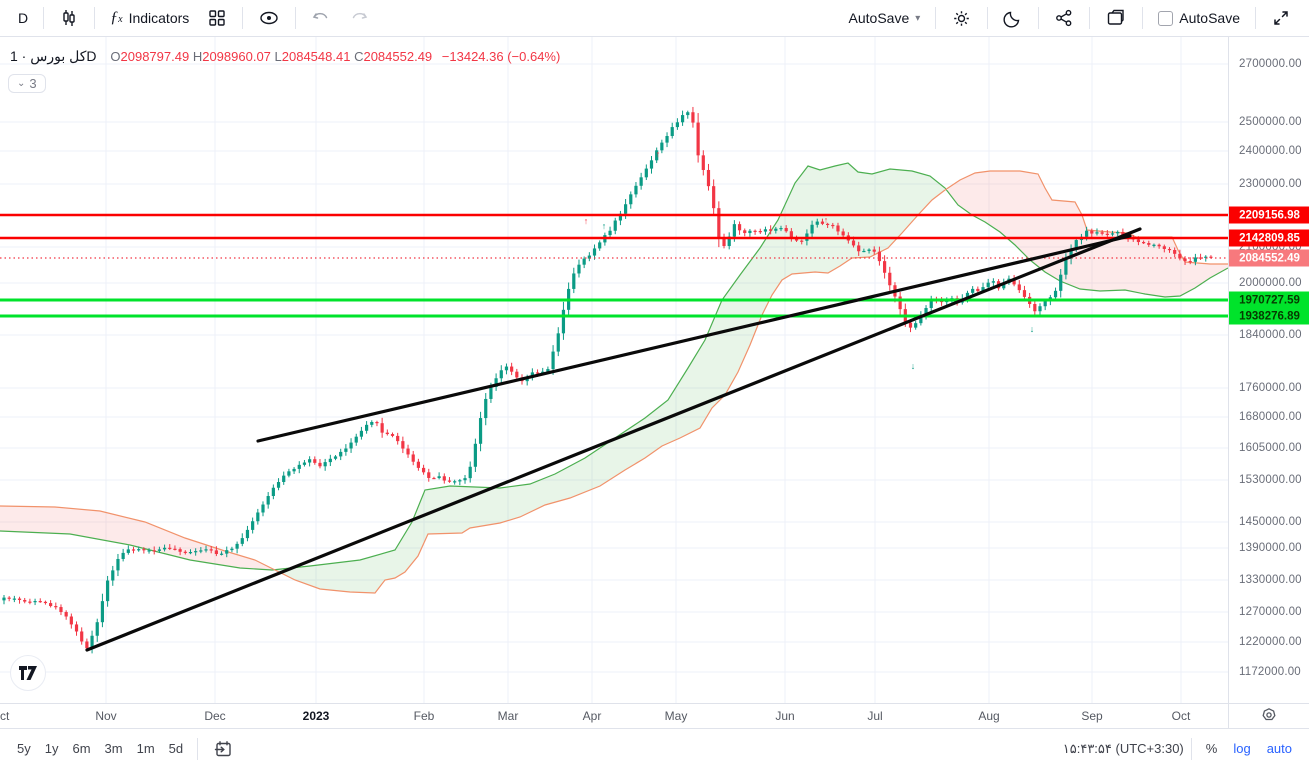 The height and width of the screenshot is (768, 1309). What do you see at coordinates (53, 56) in the screenshot?
I see `symbol-title: کل بورس · 1D` at bounding box center [53, 56].